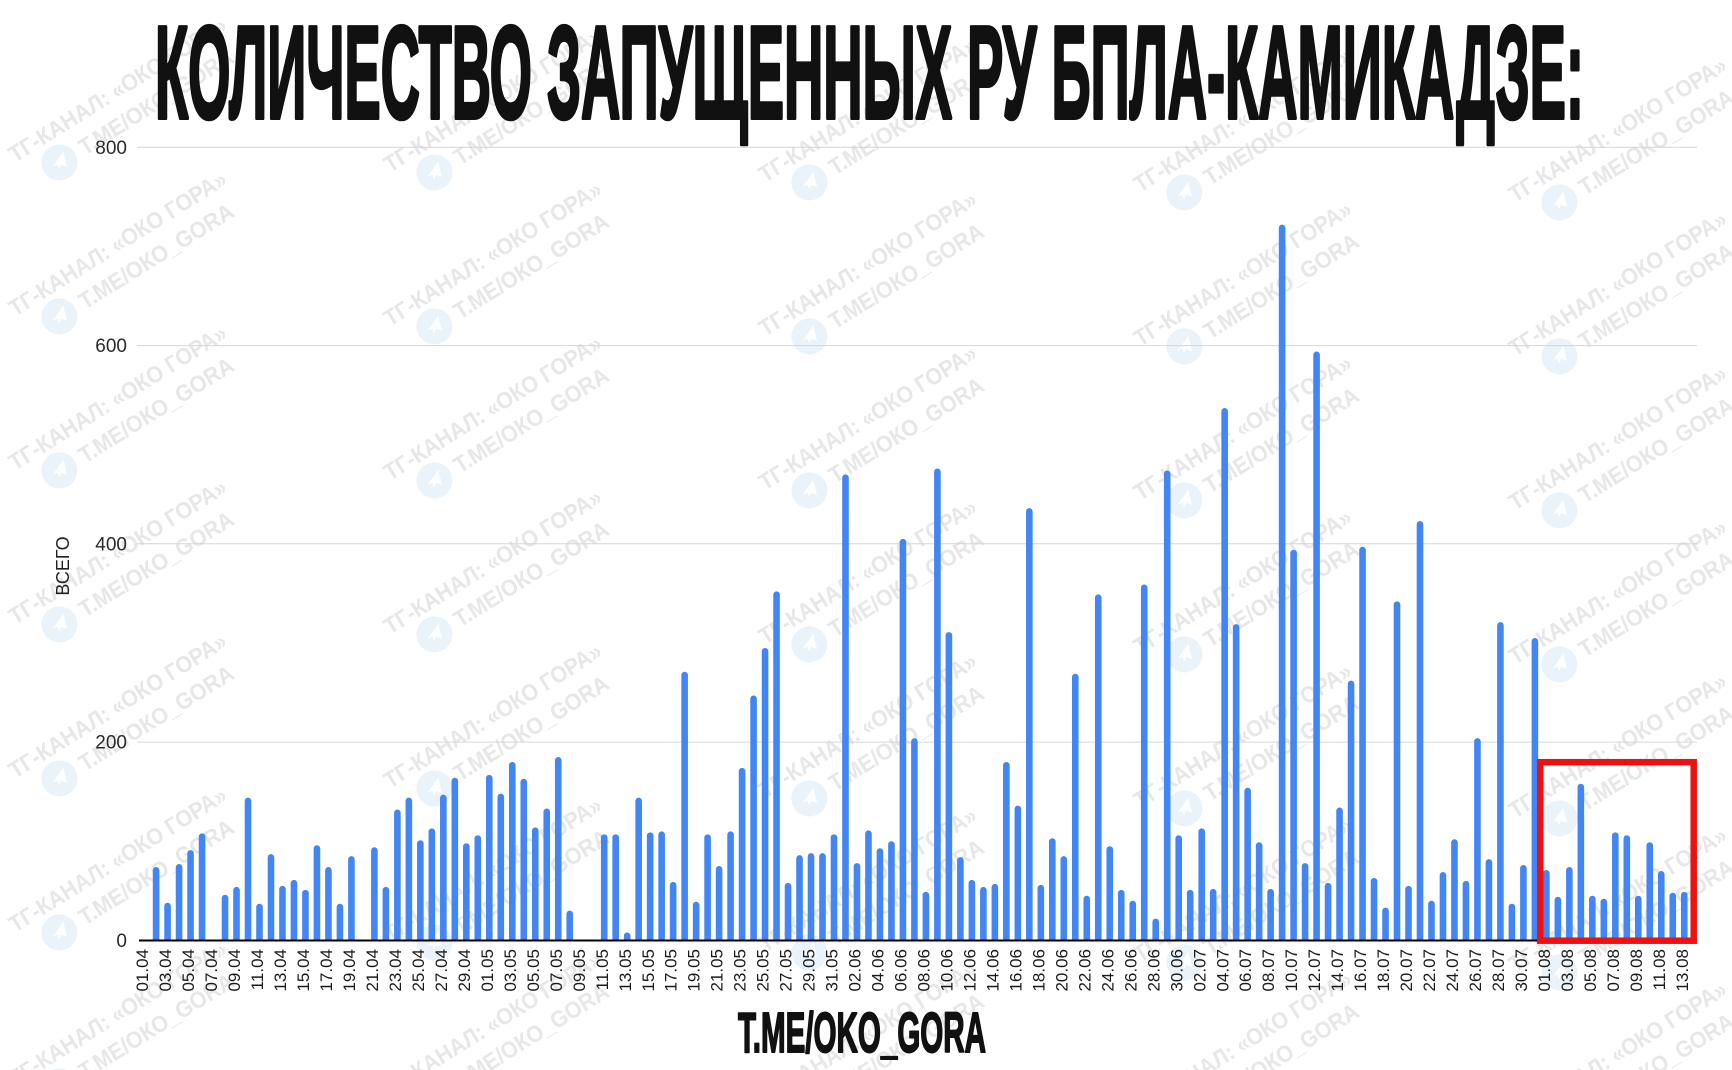 The width and height of the screenshot is (1732, 1070). Describe the element at coordinates (556, 970) in the screenshot. I see `svg-text: 07.05` at that location.